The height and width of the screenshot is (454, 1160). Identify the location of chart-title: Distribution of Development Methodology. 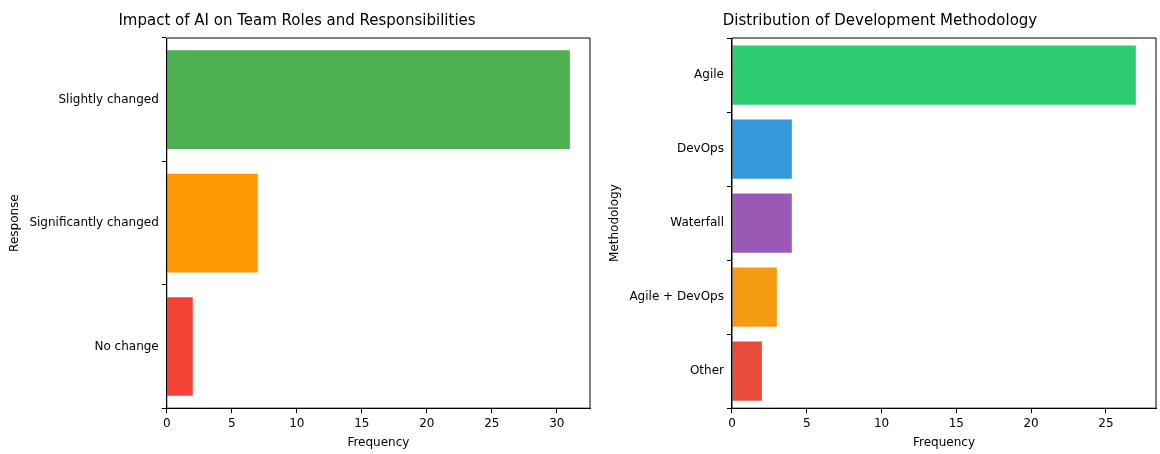
(880, 19).